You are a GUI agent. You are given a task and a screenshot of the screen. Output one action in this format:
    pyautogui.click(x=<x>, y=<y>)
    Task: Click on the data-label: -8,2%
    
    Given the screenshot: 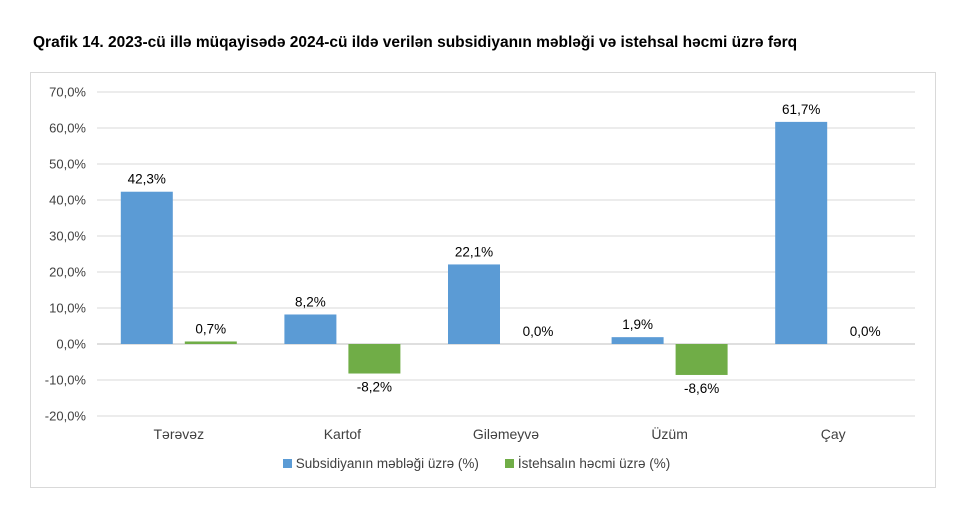 What is the action you would take?
    pyautogui.click(x=374, y=387)
    